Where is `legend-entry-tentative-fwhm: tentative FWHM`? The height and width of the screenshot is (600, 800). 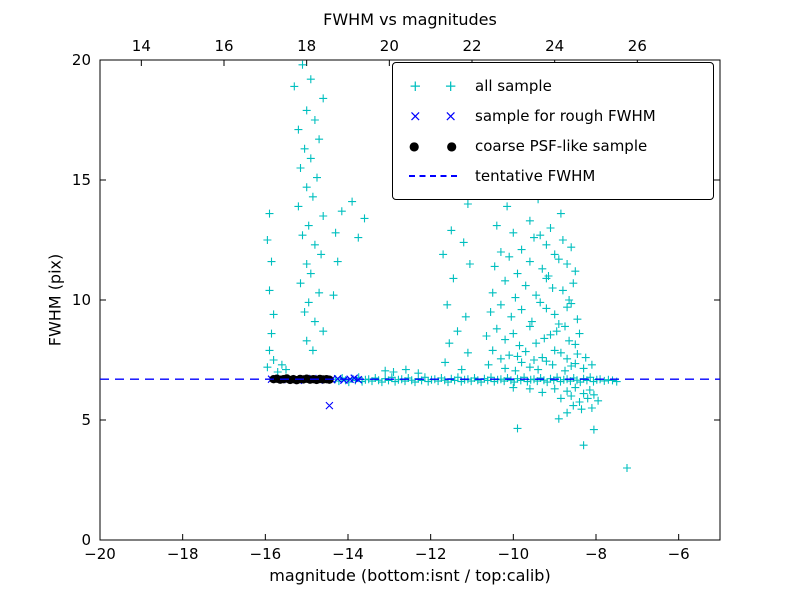
legend-entry-tentative-fwhm: tentative FWHM is located at coordinates (553, 176).